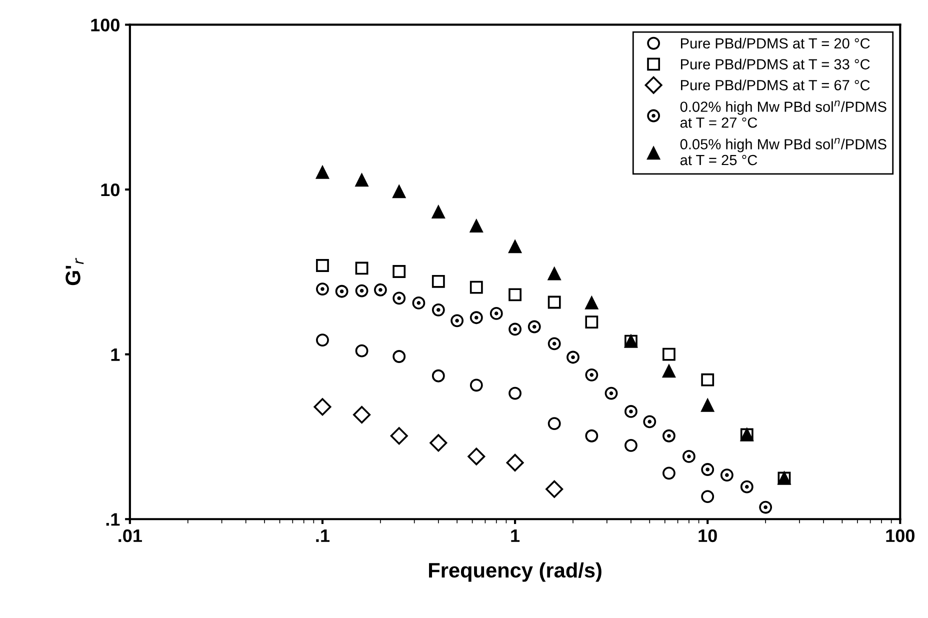 The width and height of the screenshot is (928, 618). What do you see at coordinates (775, 43) in the screenshot?
I see `legend-label: Pure PBd/PDMS at T = 20 °C` at bounding box center [775, 43].